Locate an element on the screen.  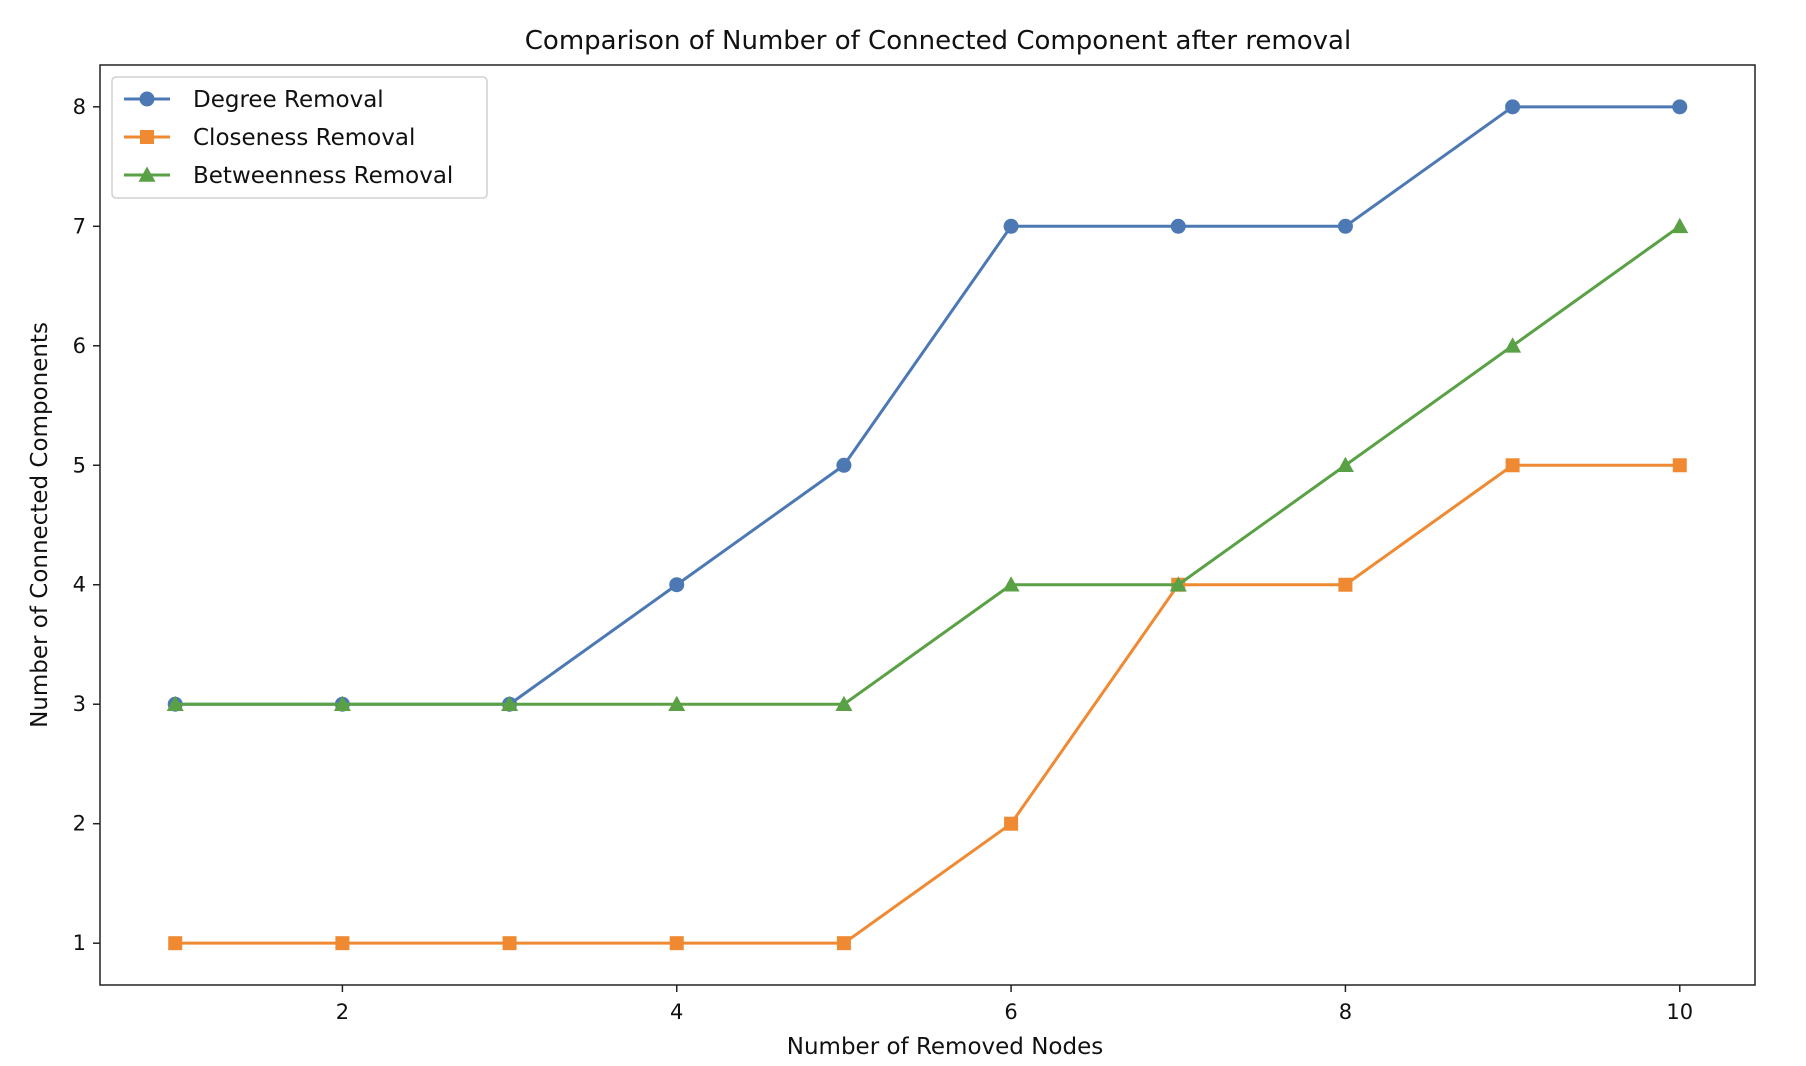
x-tick-label: 4 is located at coordinates (676, 1012).